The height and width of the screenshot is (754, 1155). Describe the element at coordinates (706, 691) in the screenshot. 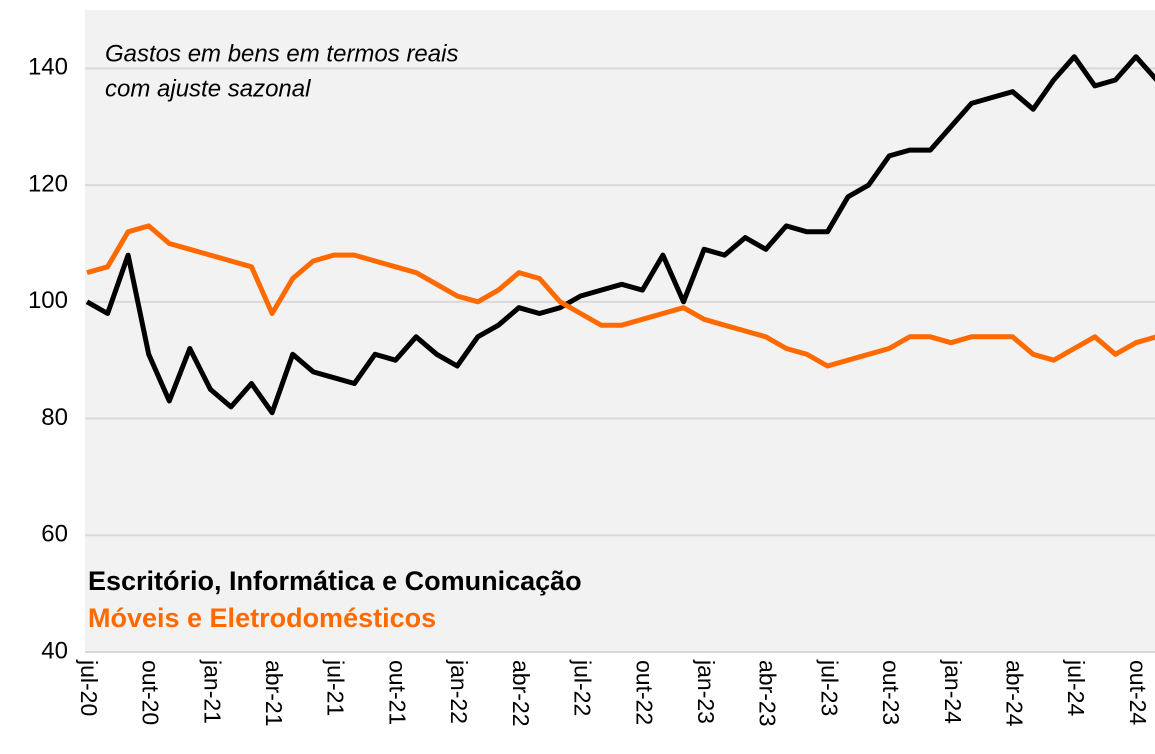

I see `x-tick-label: jan-23` at that location.